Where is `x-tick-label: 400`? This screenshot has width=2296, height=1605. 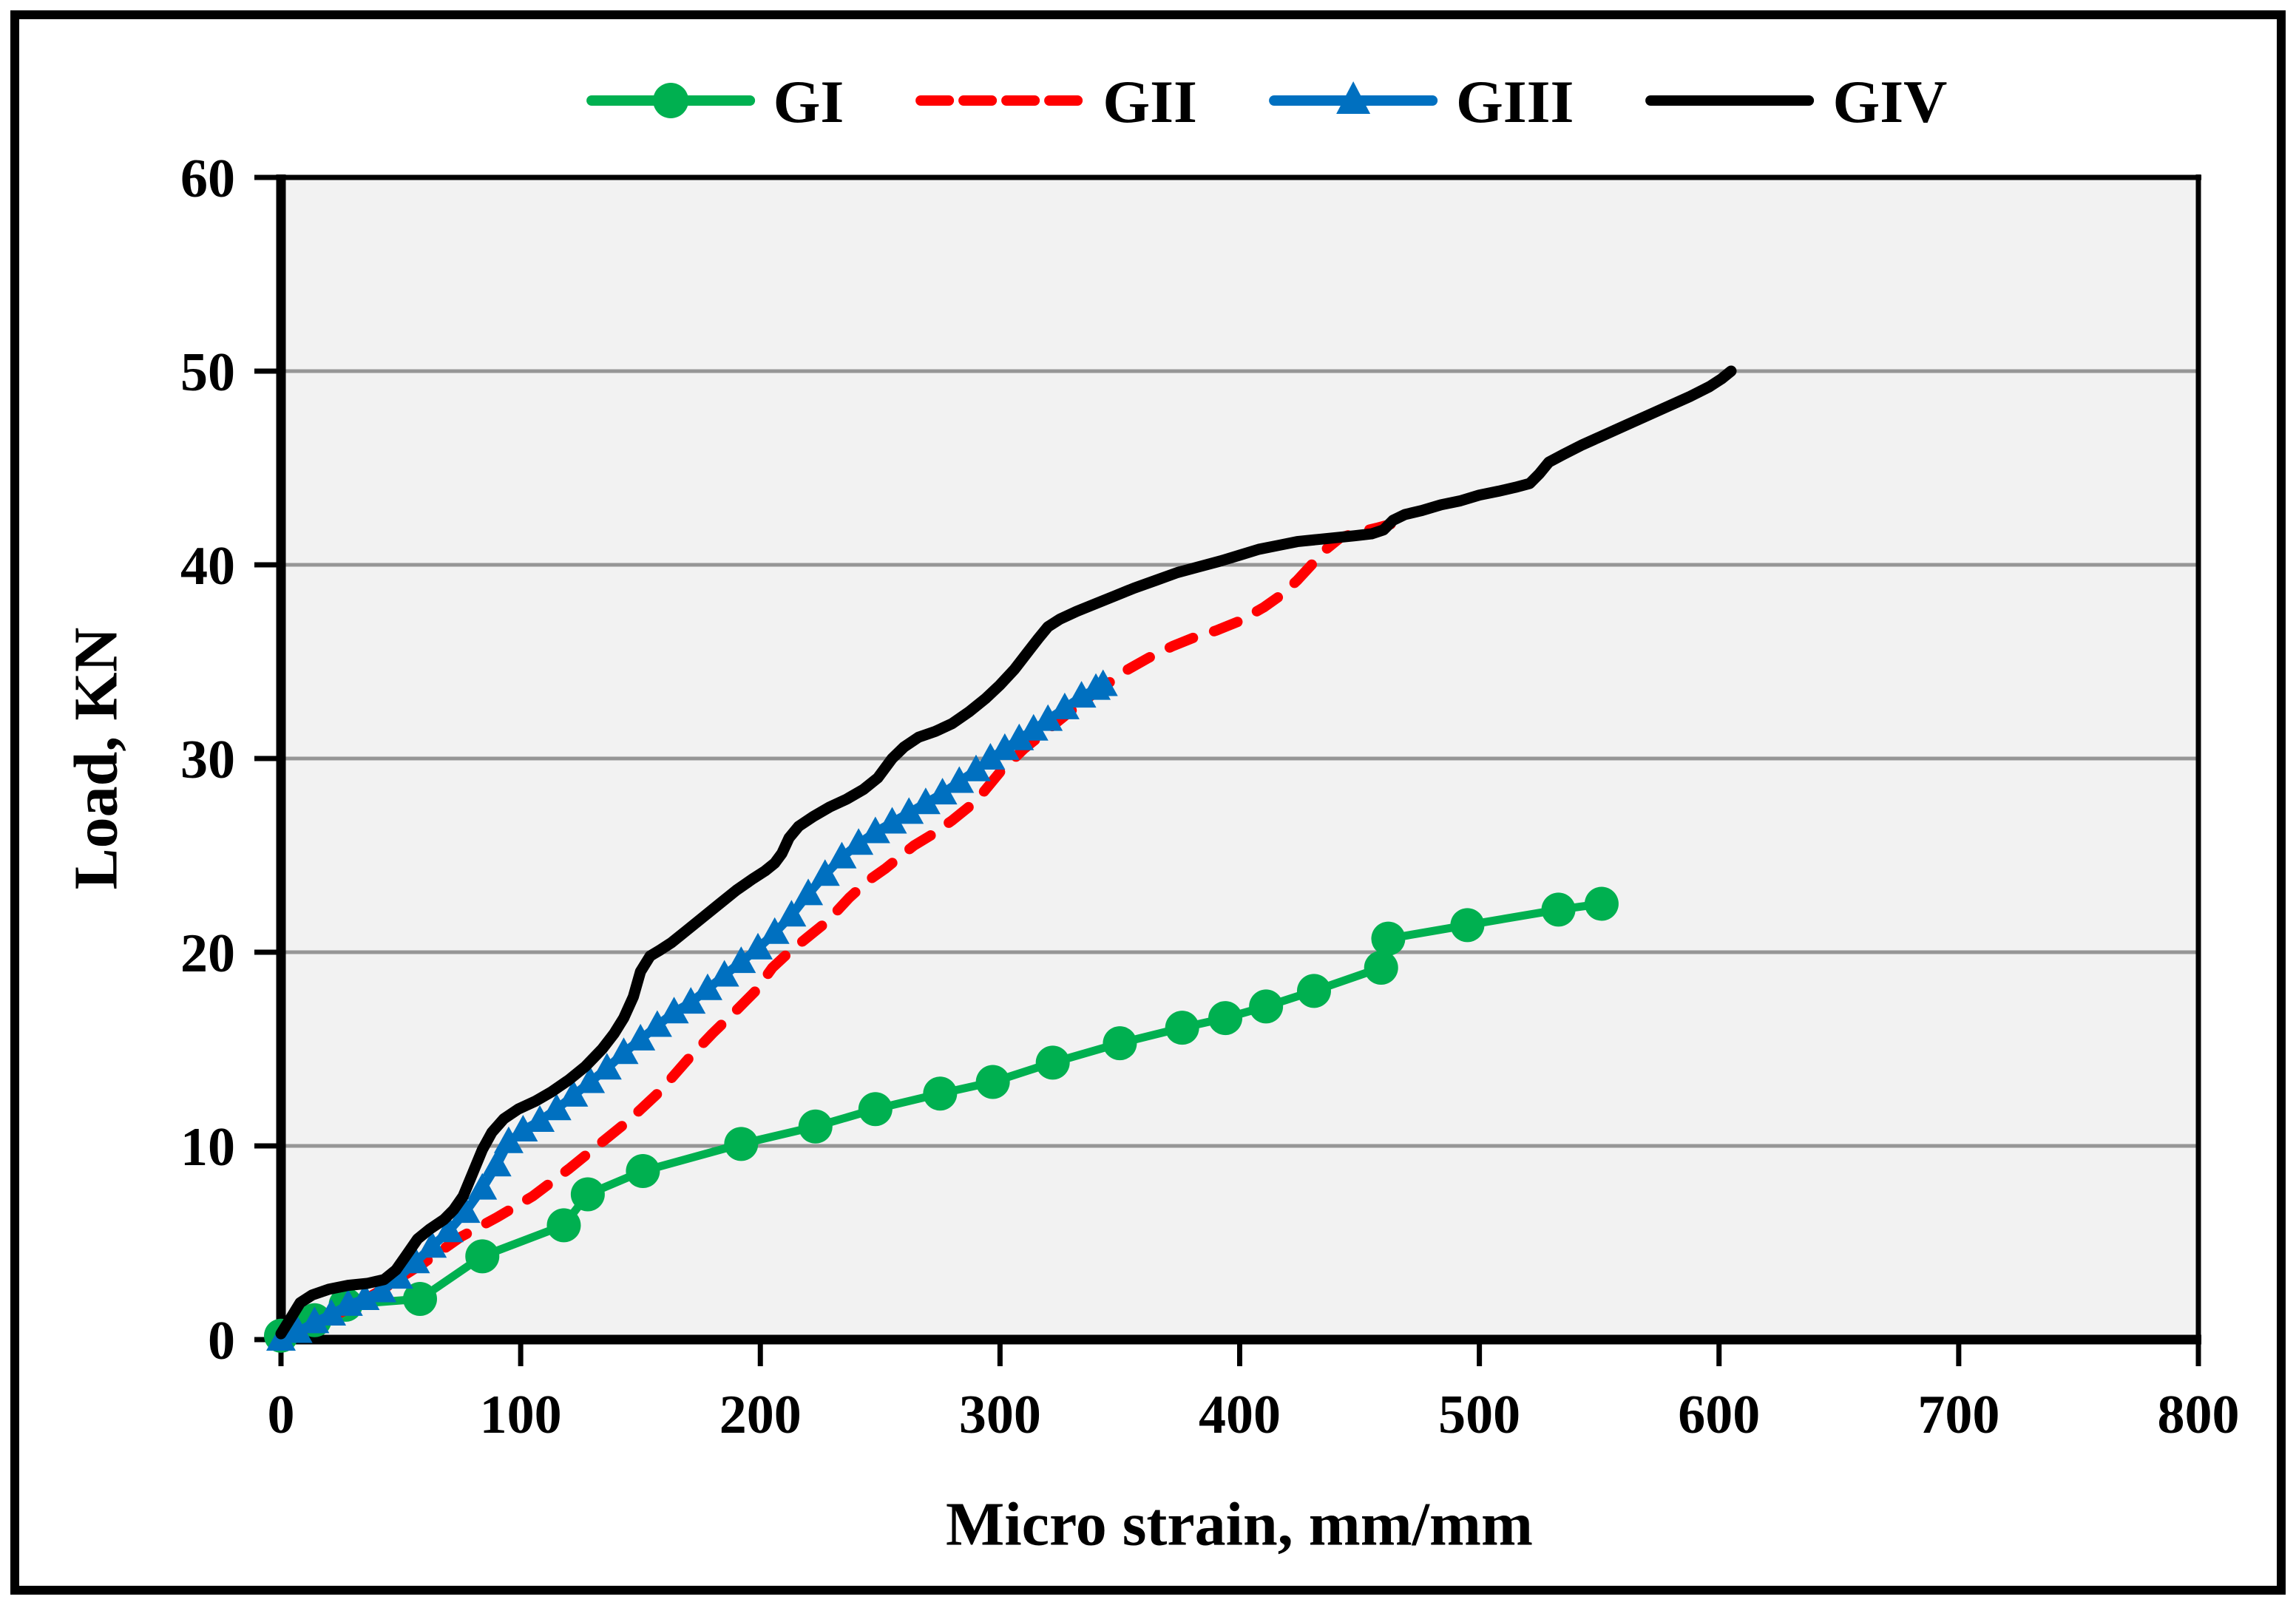 x-tick-label: 400 is located at coordinates (1240, 1415).